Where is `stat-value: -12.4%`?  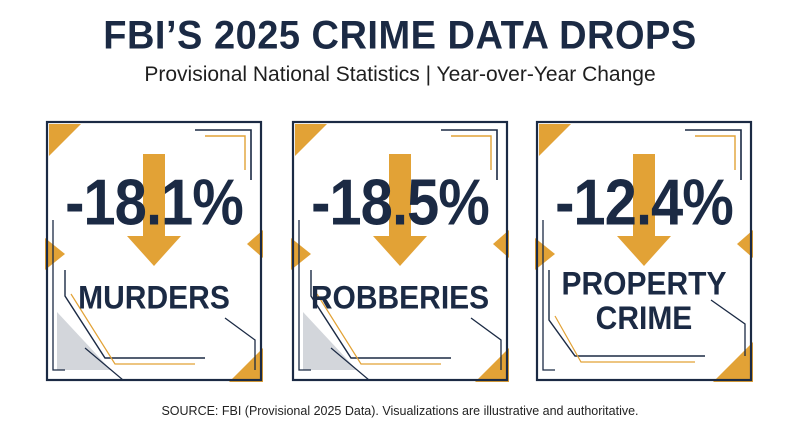 stat-value: -12.4% is located at coordinates (644, 202).